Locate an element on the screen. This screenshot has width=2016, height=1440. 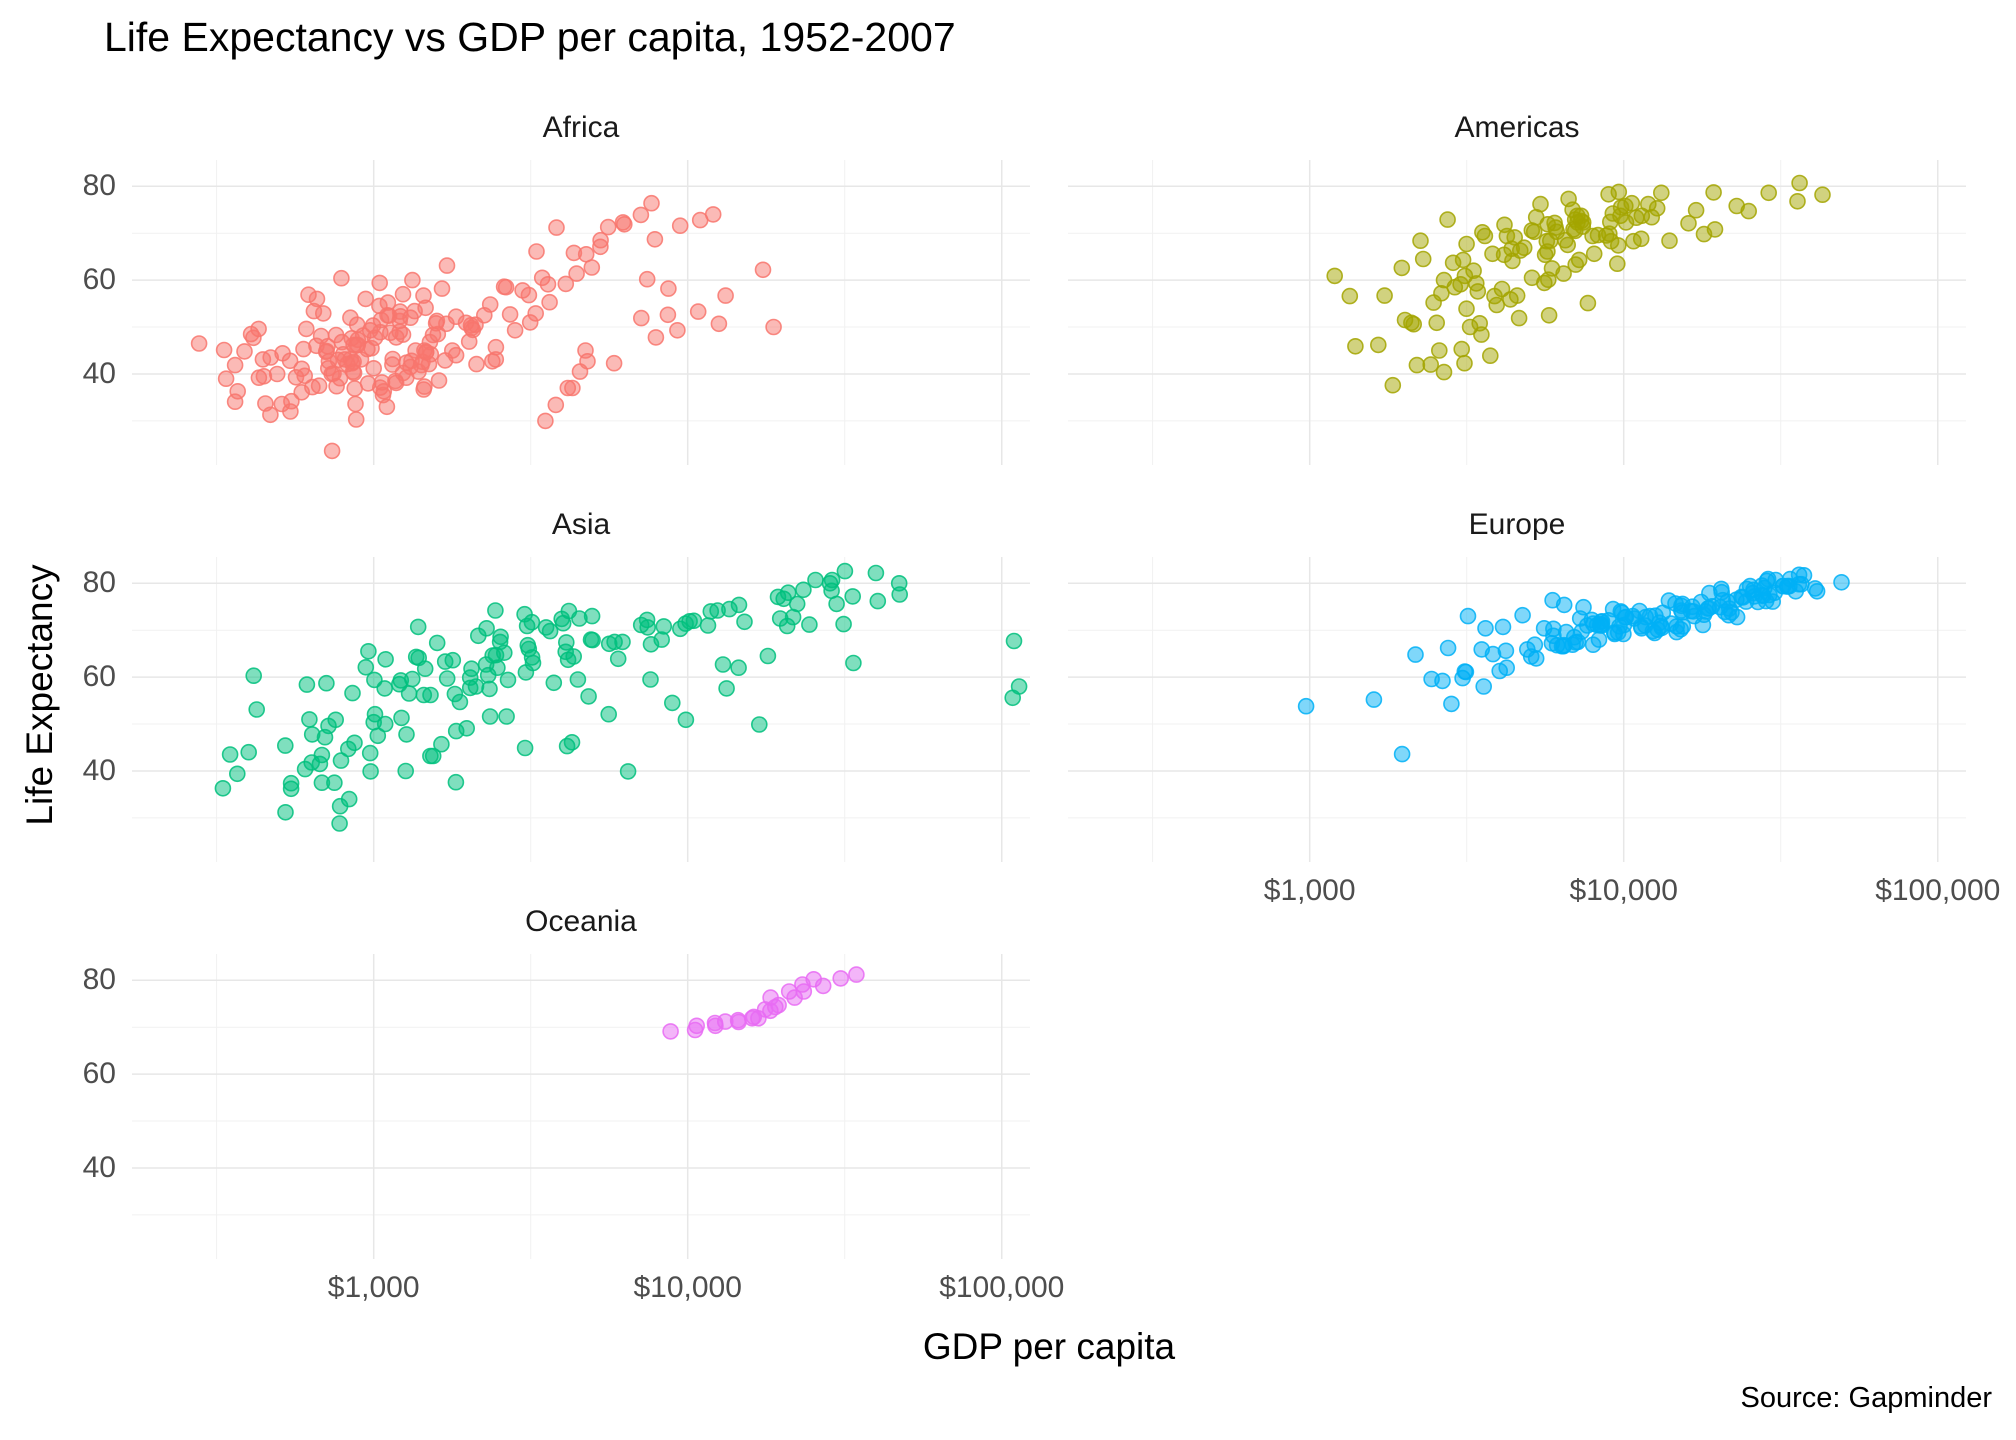
points-africa is located at coordinates (486, 327).